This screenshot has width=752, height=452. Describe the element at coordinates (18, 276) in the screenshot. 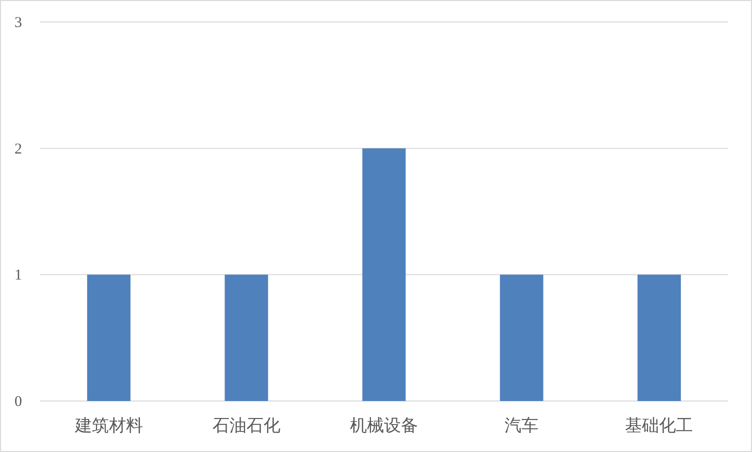

I see `y-tick-label: 1` at that location.